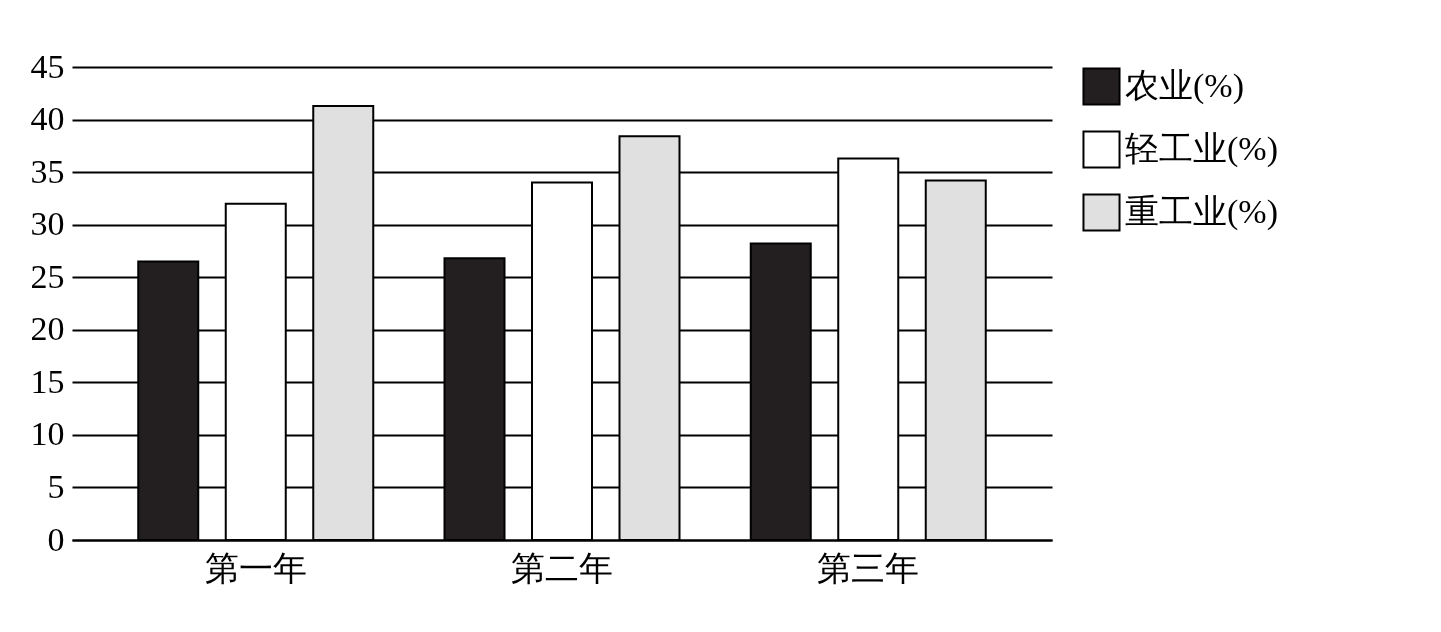 The height and width of the screenshot is (632, 1441). What do you see at coordinates (47, 119) in the screenshot?
I see `y-tick-label: 40` at bounding box center [47, 119].